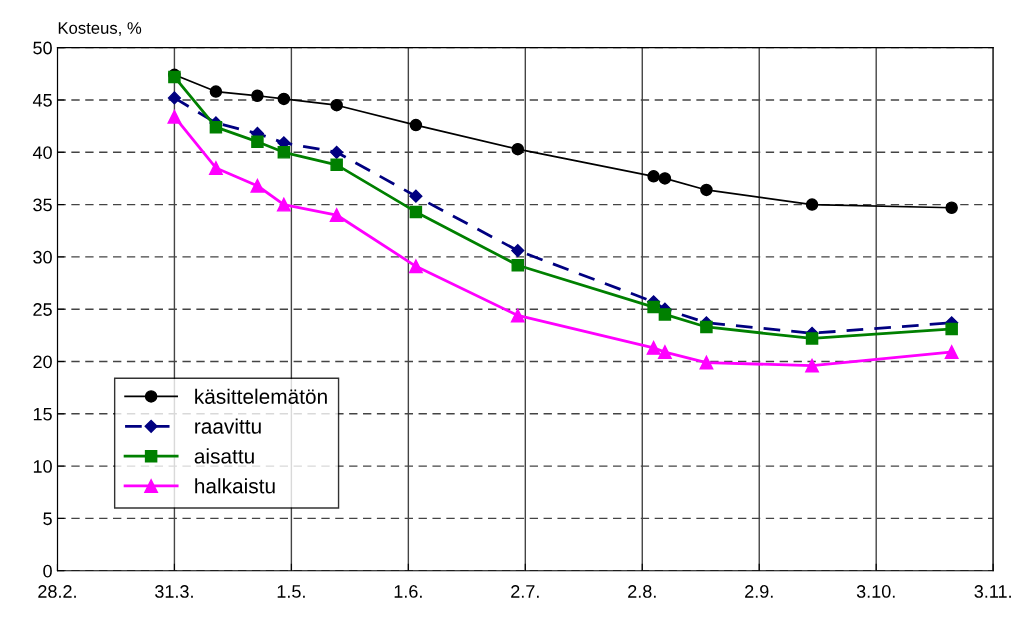  Describe the element at coordinates (42, 257) in the screenshot. I see `y-tick-label: 30` at that location.